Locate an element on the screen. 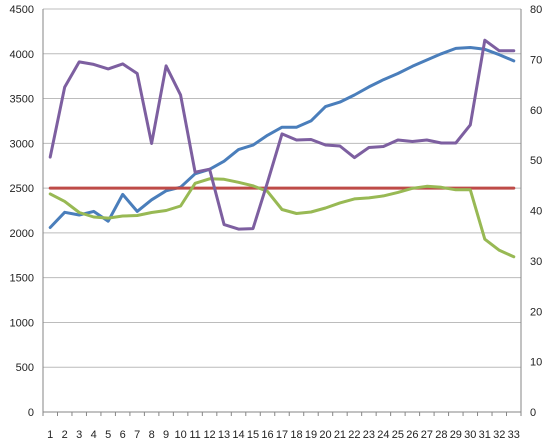 Image resolution: width=551 pixels, height=447 pixels. x-tick-label: 20 is located at coordinates (325, 435).